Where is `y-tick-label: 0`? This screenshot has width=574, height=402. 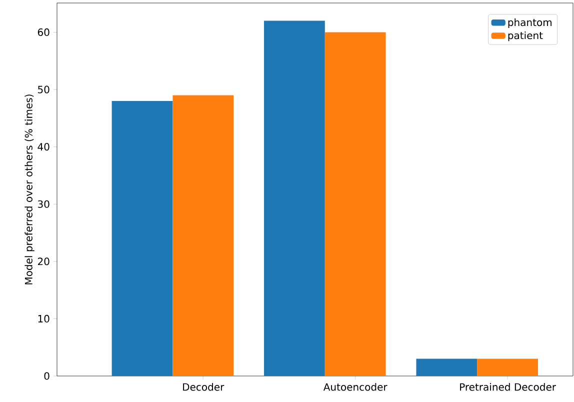
y-tick-label: 0 is located at coordinates (47, 376).